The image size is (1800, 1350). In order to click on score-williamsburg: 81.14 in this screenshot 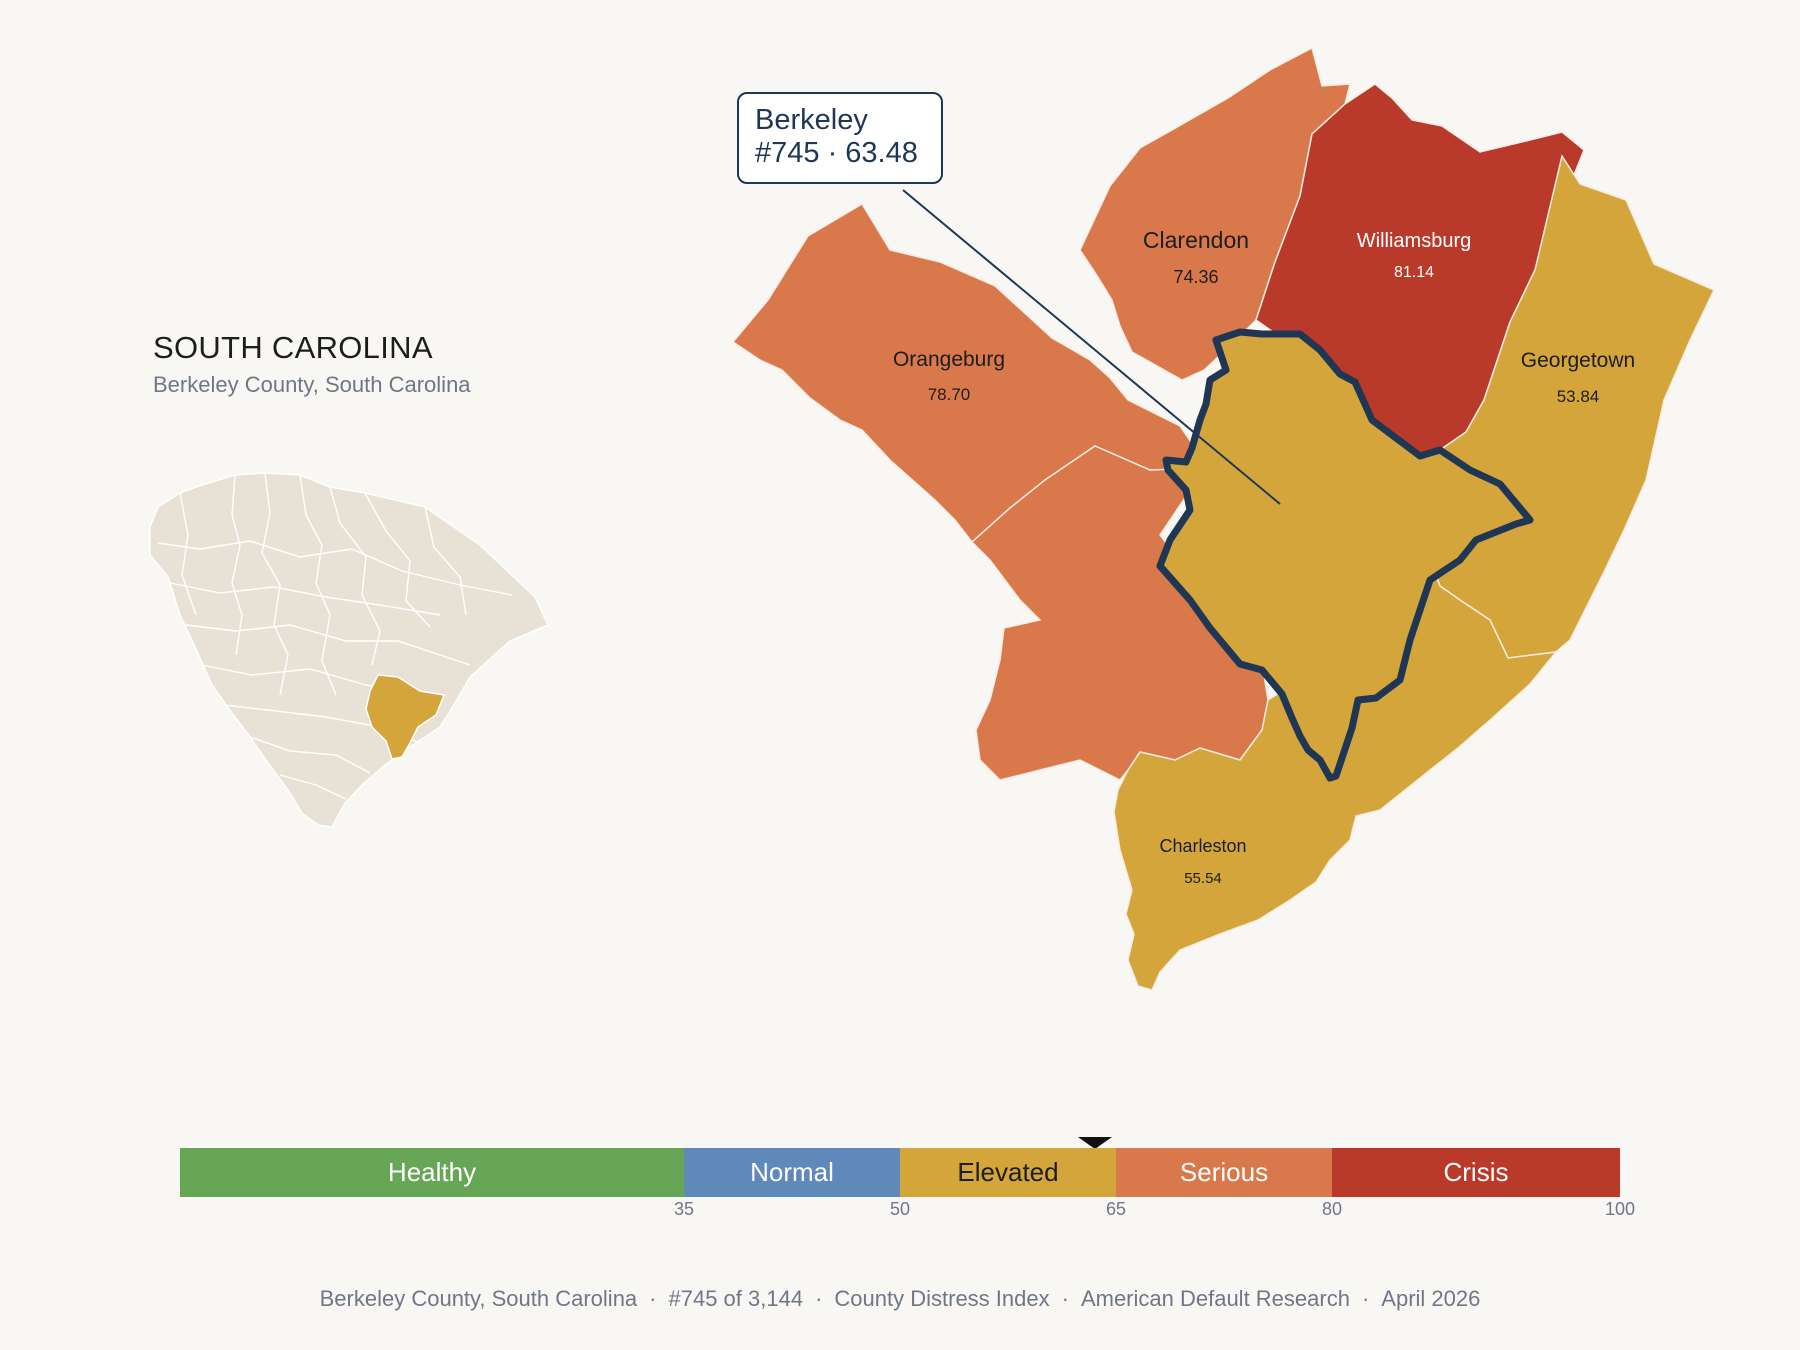, I will do `click(1414, 272)`.